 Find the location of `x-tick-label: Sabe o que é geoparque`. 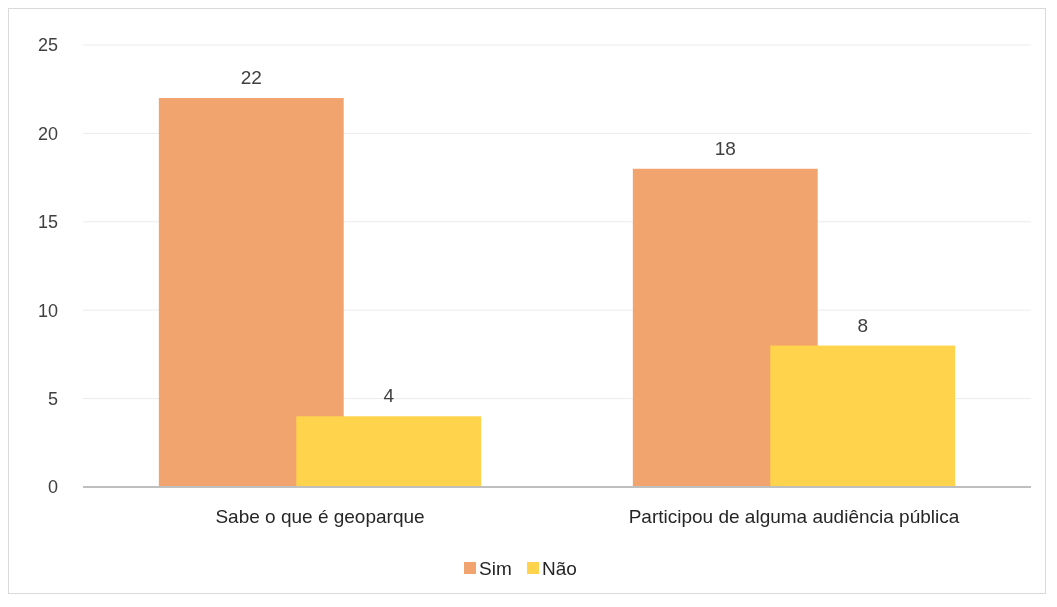

x-tick-label: Sabe o que é geoparque is located at coordinates (320, 516).